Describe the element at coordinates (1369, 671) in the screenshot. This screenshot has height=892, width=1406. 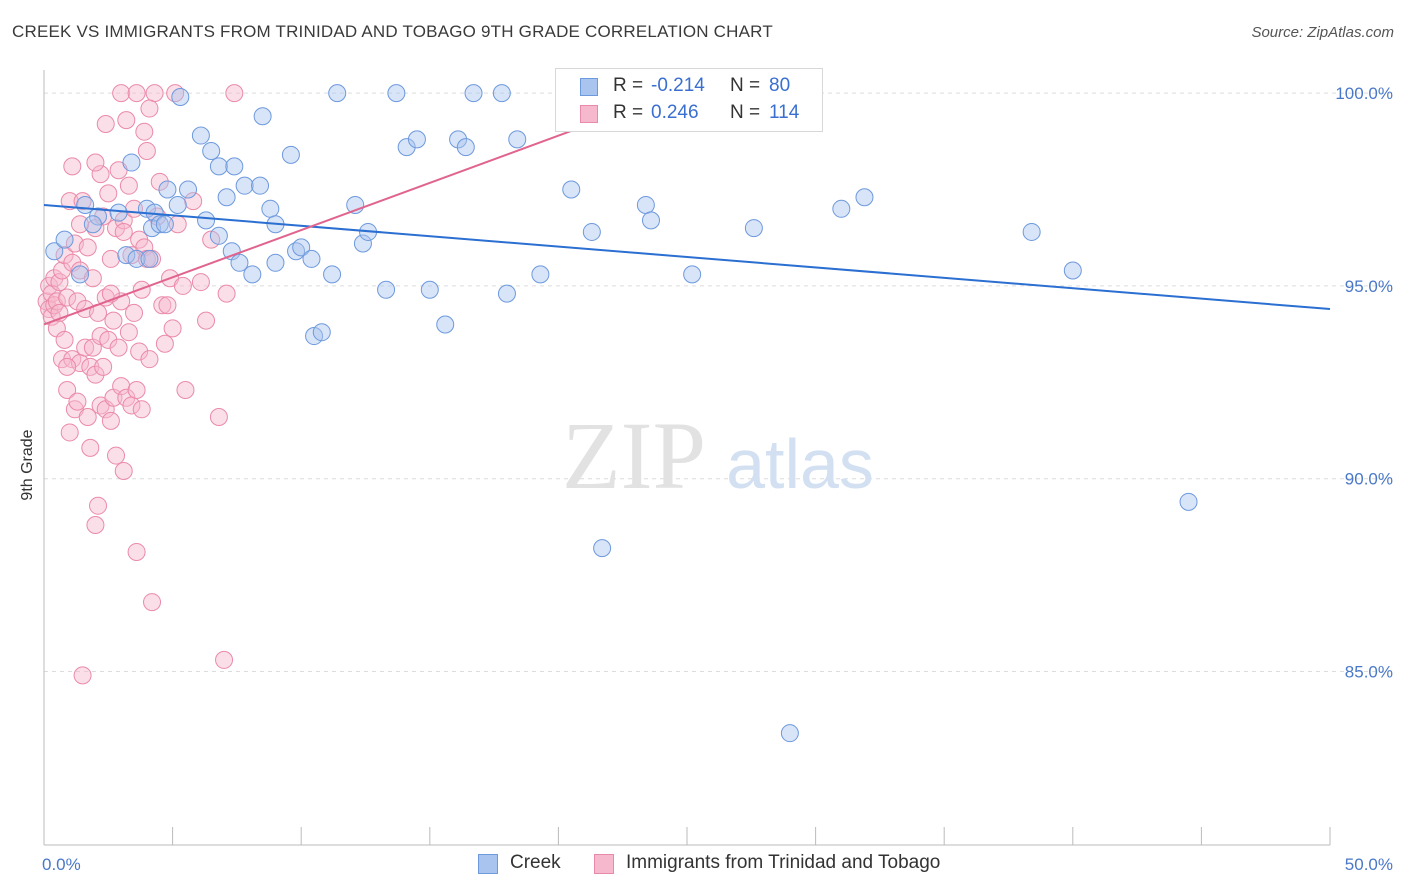
I see `y-tick-label: 85.0%` at that location.